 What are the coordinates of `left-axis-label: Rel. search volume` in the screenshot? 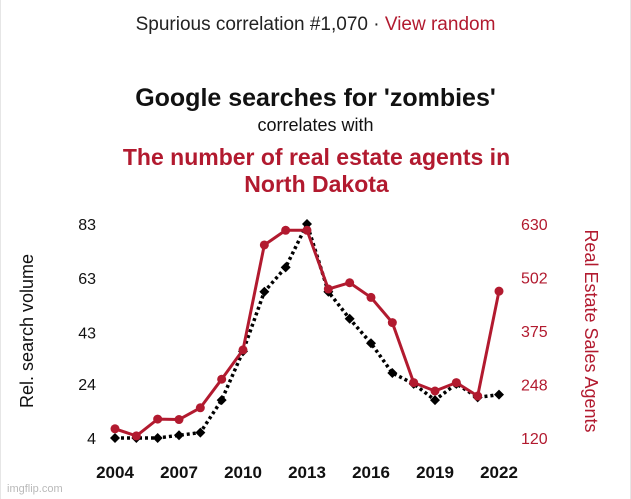 It's located at (27, 331).